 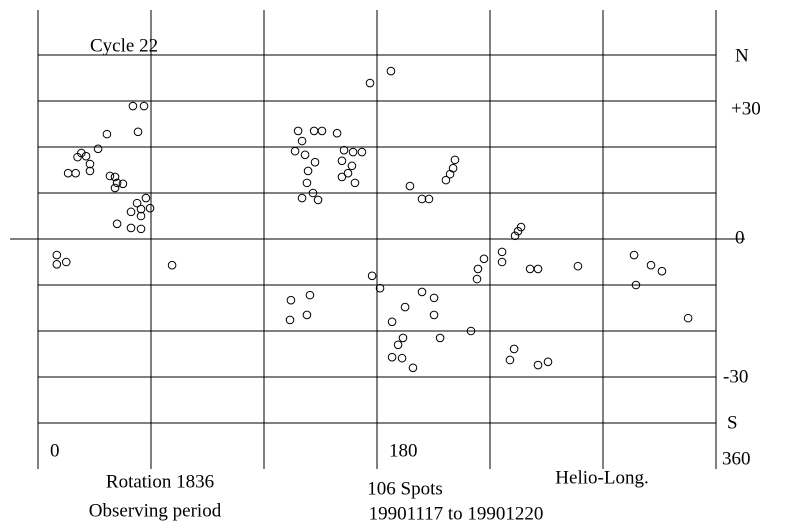 What do you see at coordinates (742, 55) in the screenshot?
I see `north-label: N` at bounding box center [742, 55].